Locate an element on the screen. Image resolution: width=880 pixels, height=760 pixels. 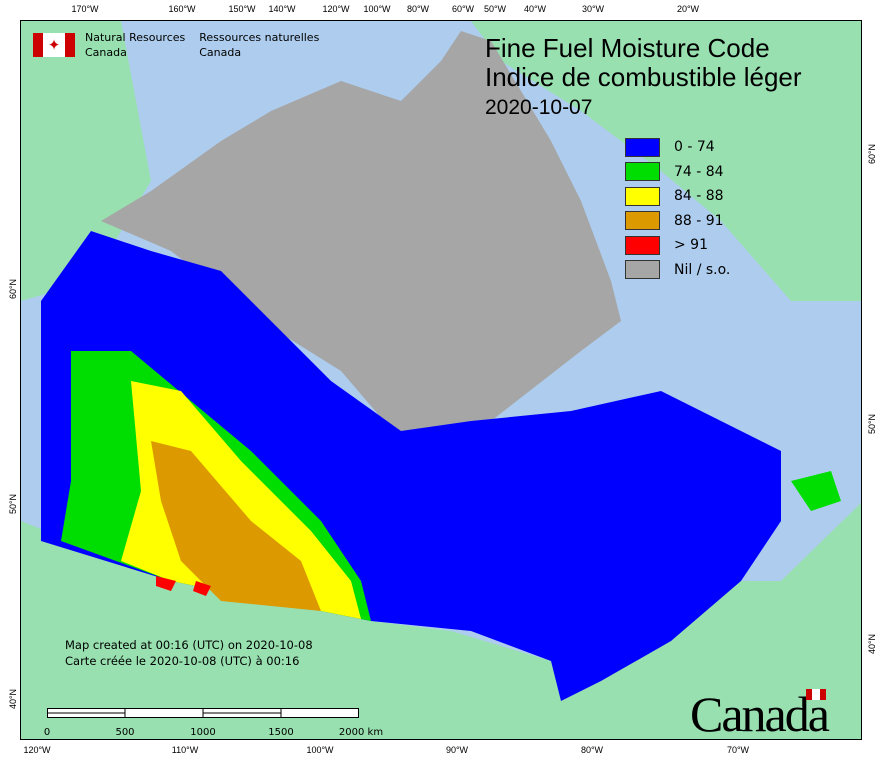
fire-region-red is located at coordinates (183, 586).